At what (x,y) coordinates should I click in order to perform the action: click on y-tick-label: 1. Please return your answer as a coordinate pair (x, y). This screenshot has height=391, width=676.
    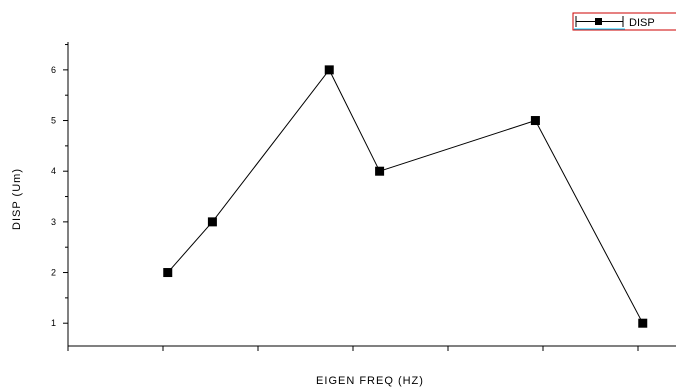
    Looking at the image, I should click on (53, 323).